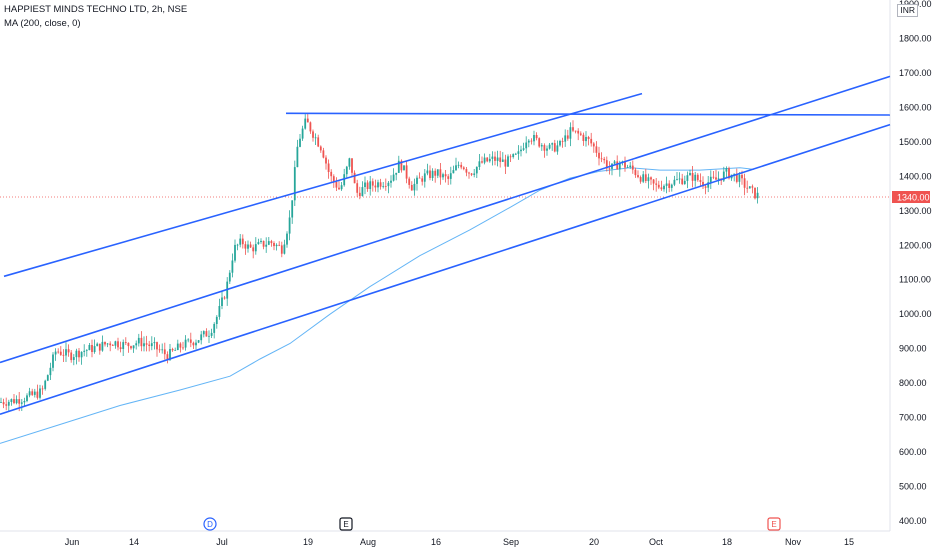 This screenshot has width=932, height=555. Describe the element at coordinates (915, 314) in the screenshot. I see `y-tick-label: 1000.00` at that location.